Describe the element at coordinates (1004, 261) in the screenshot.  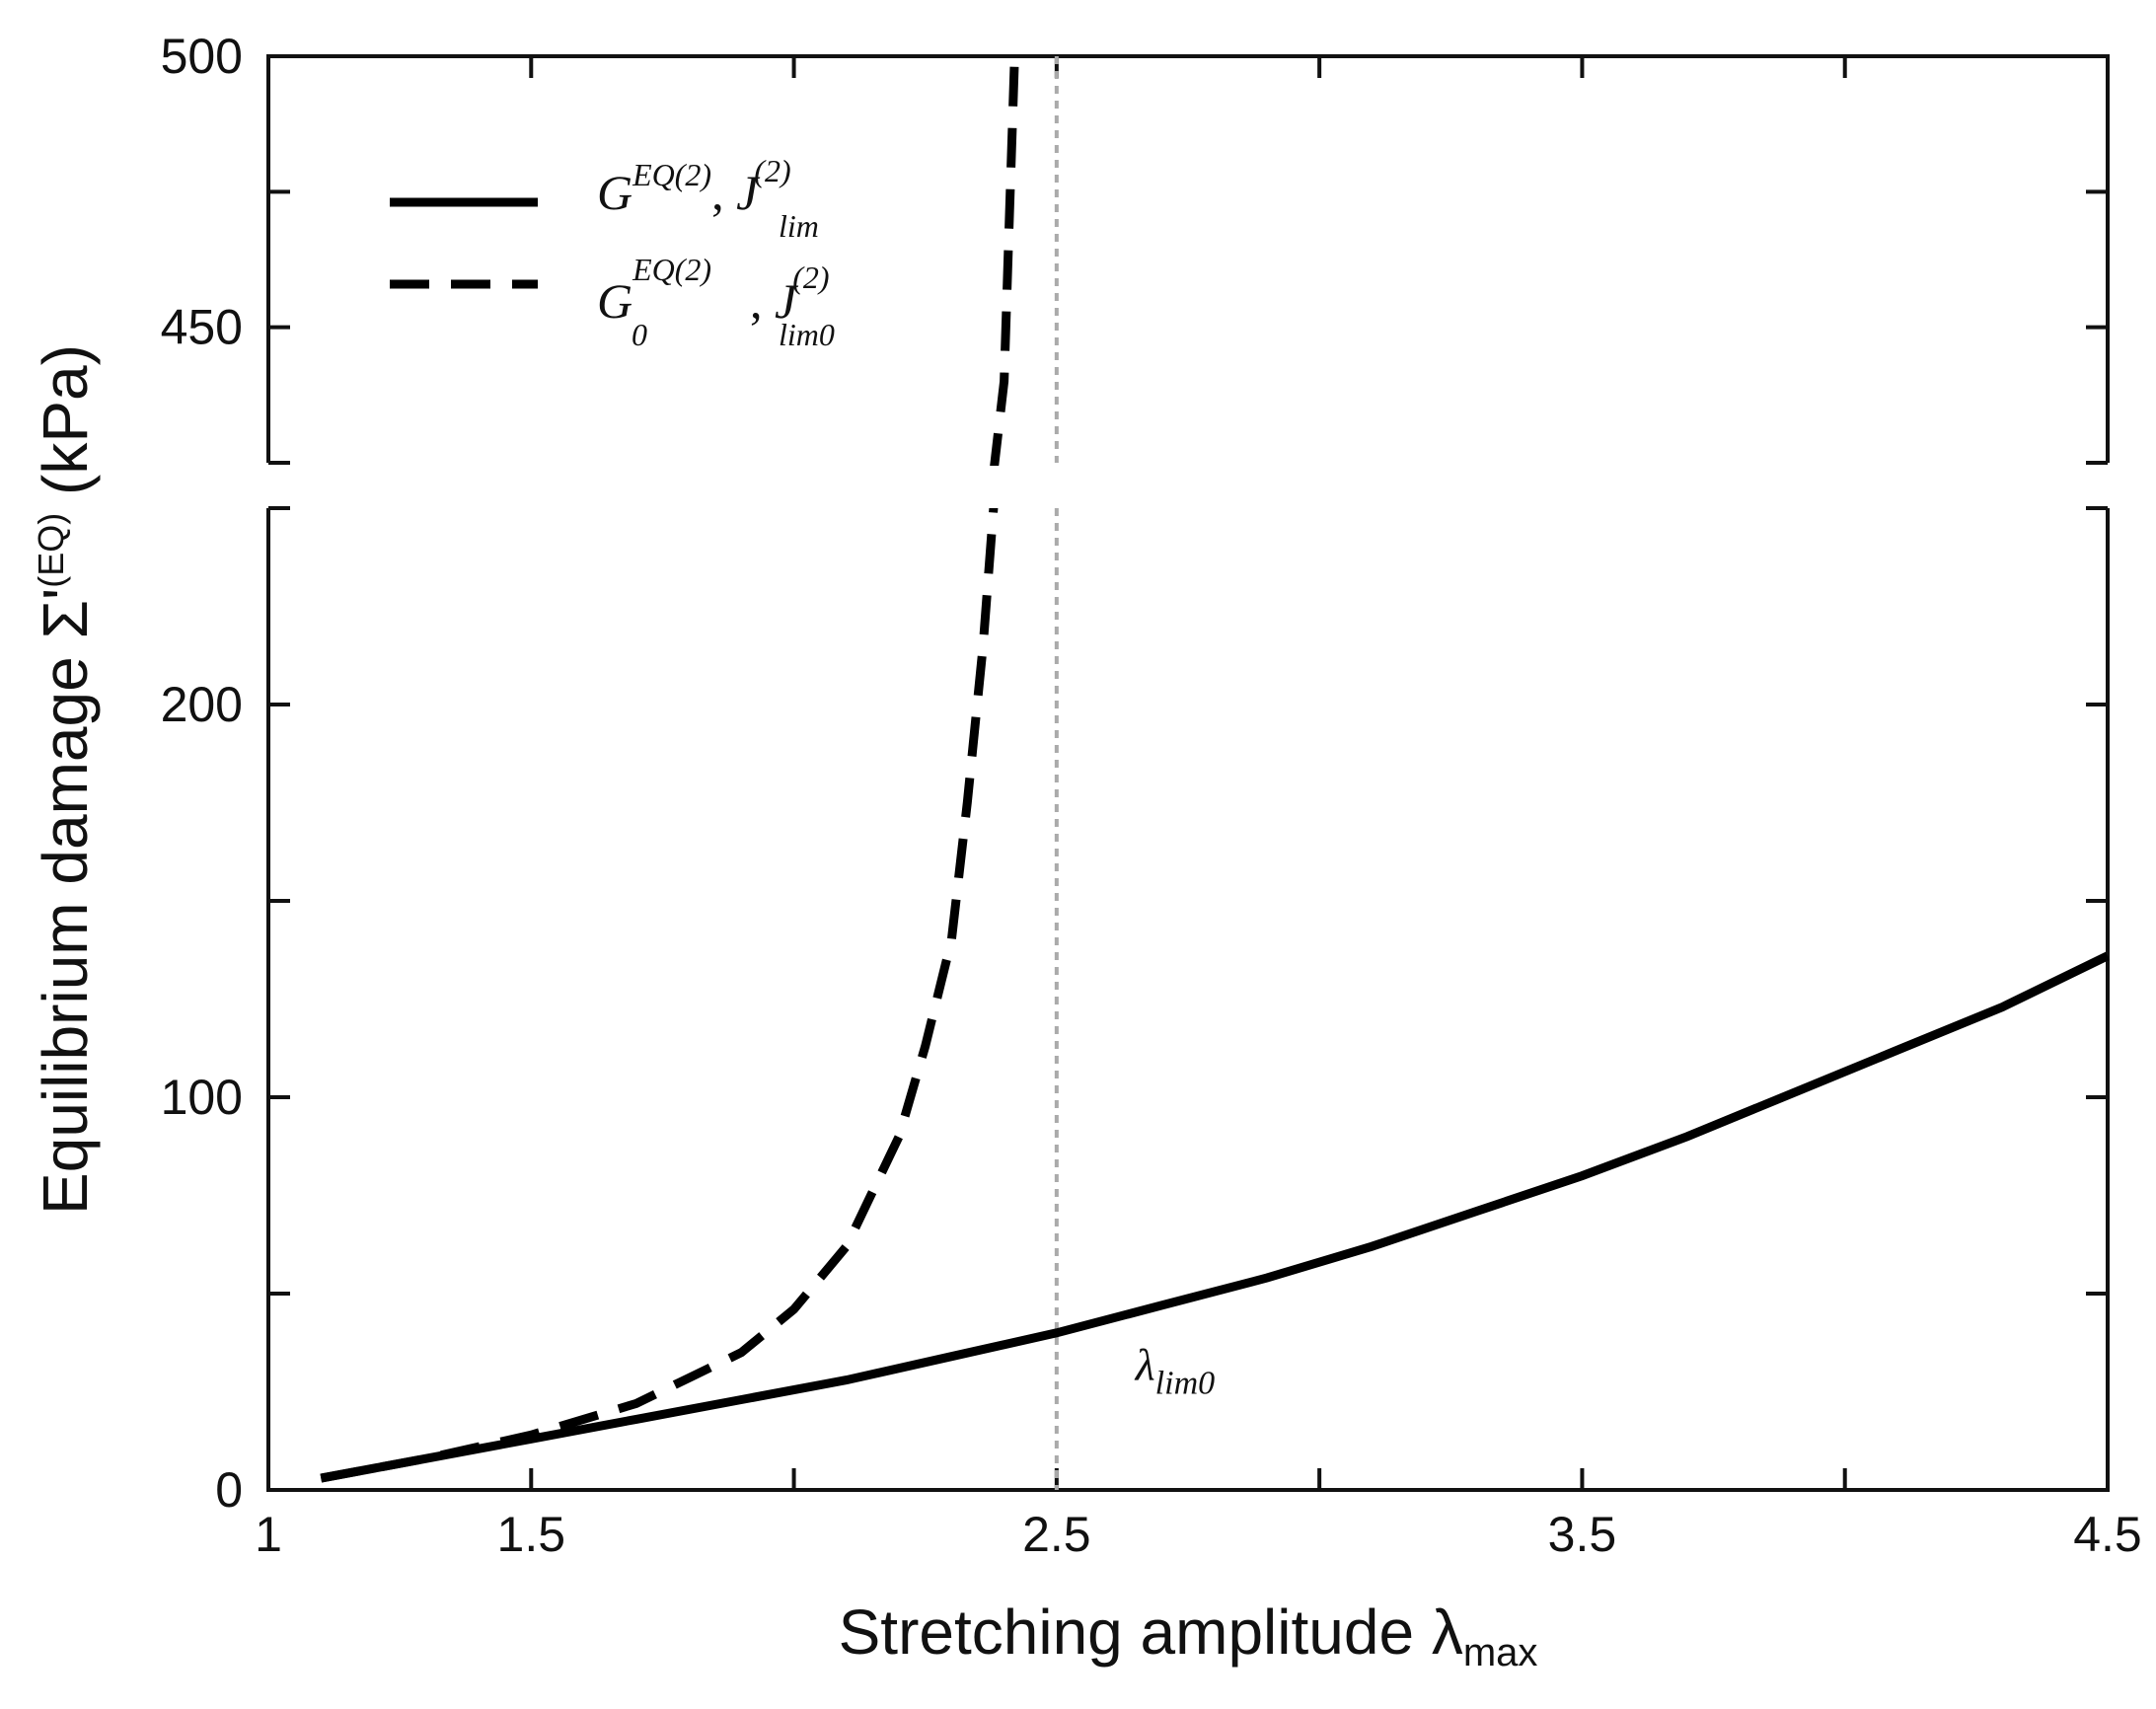
I see `series-dashed-line-upper` at that location.